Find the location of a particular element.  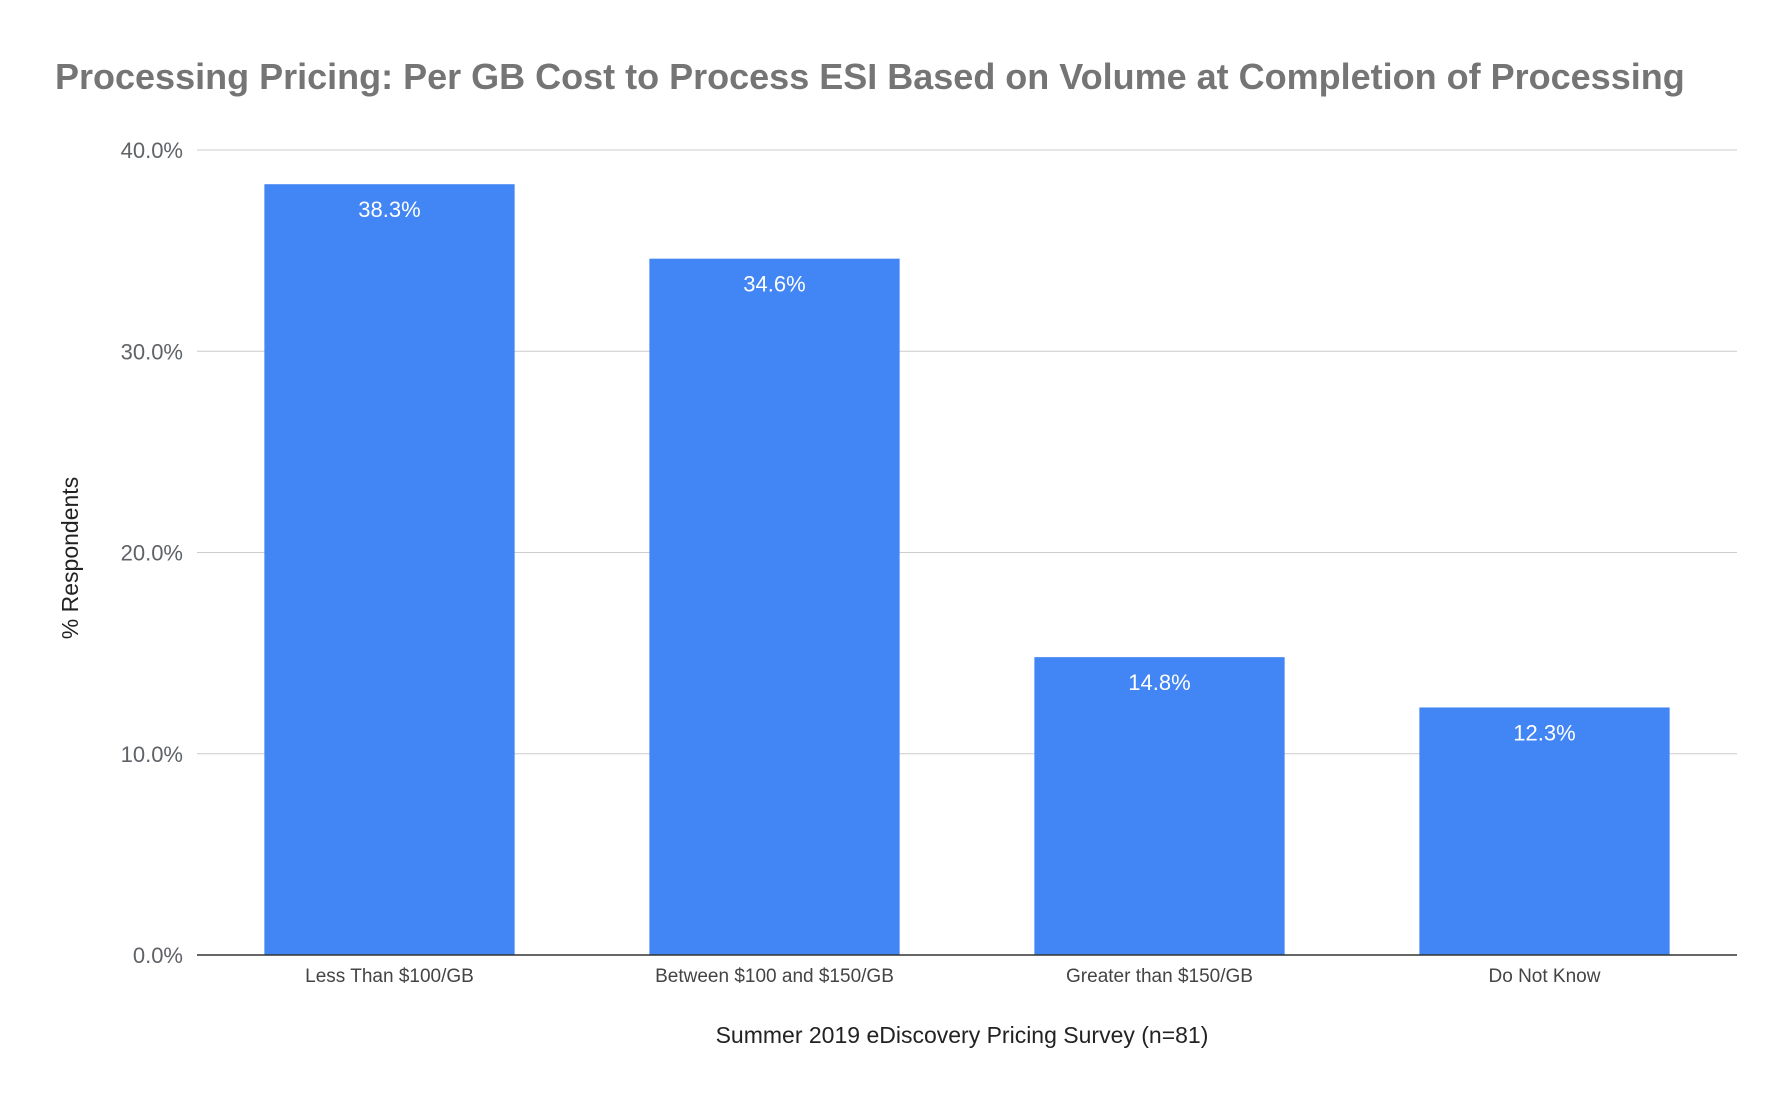

y-axis-tick-labels: 0.0% 10.0% 20.0% 30.0% 40.0% is located at coordinates (152, 553).